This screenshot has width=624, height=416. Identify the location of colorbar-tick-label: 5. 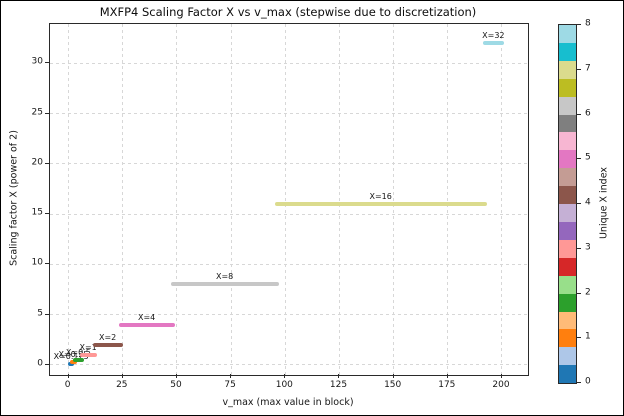
(588, 157).